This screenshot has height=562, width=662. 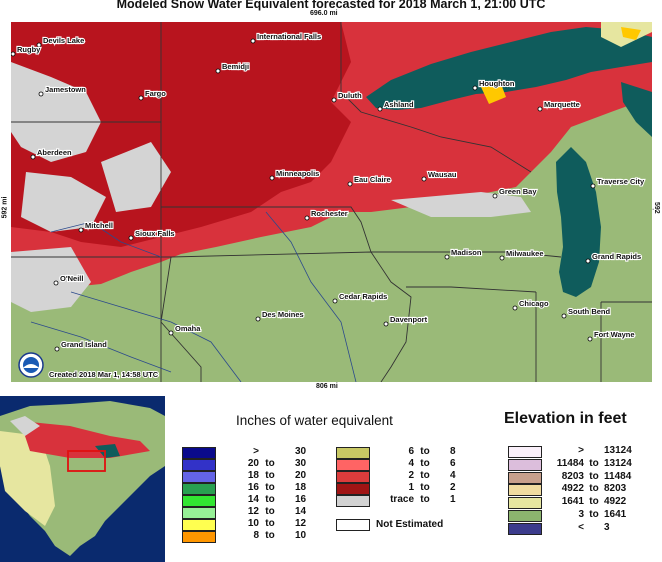 I want to click on created-credit: Created 2018 Mar 1, 14:58 UTC, so click(x=104, y=374).